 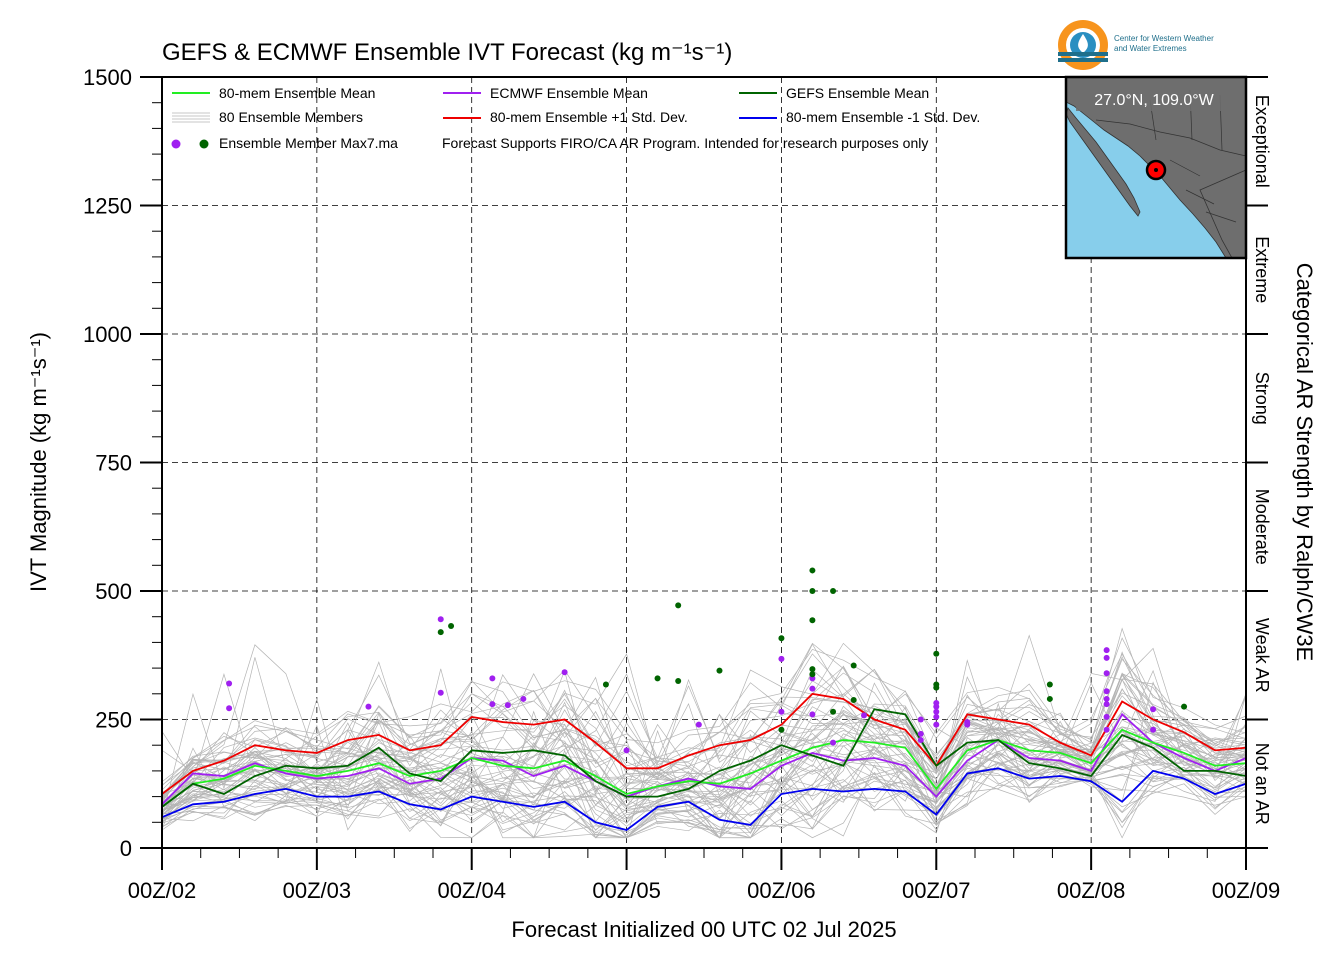 What do you see at coordinates (107, 206) in the screenshot?
I see `y-tick-label: 1250` at bounding box center [107, 206].